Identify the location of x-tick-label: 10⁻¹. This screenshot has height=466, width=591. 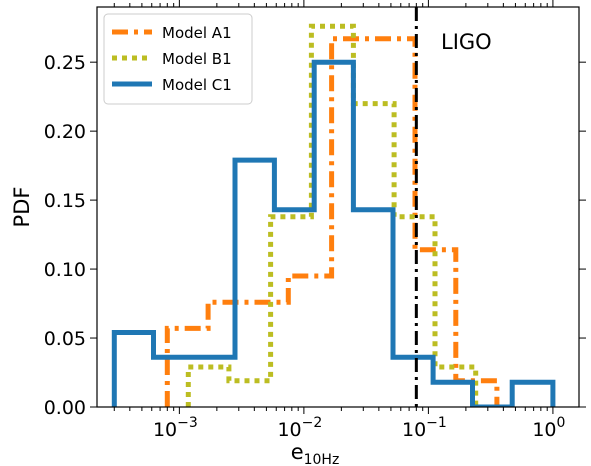
(424, 428).